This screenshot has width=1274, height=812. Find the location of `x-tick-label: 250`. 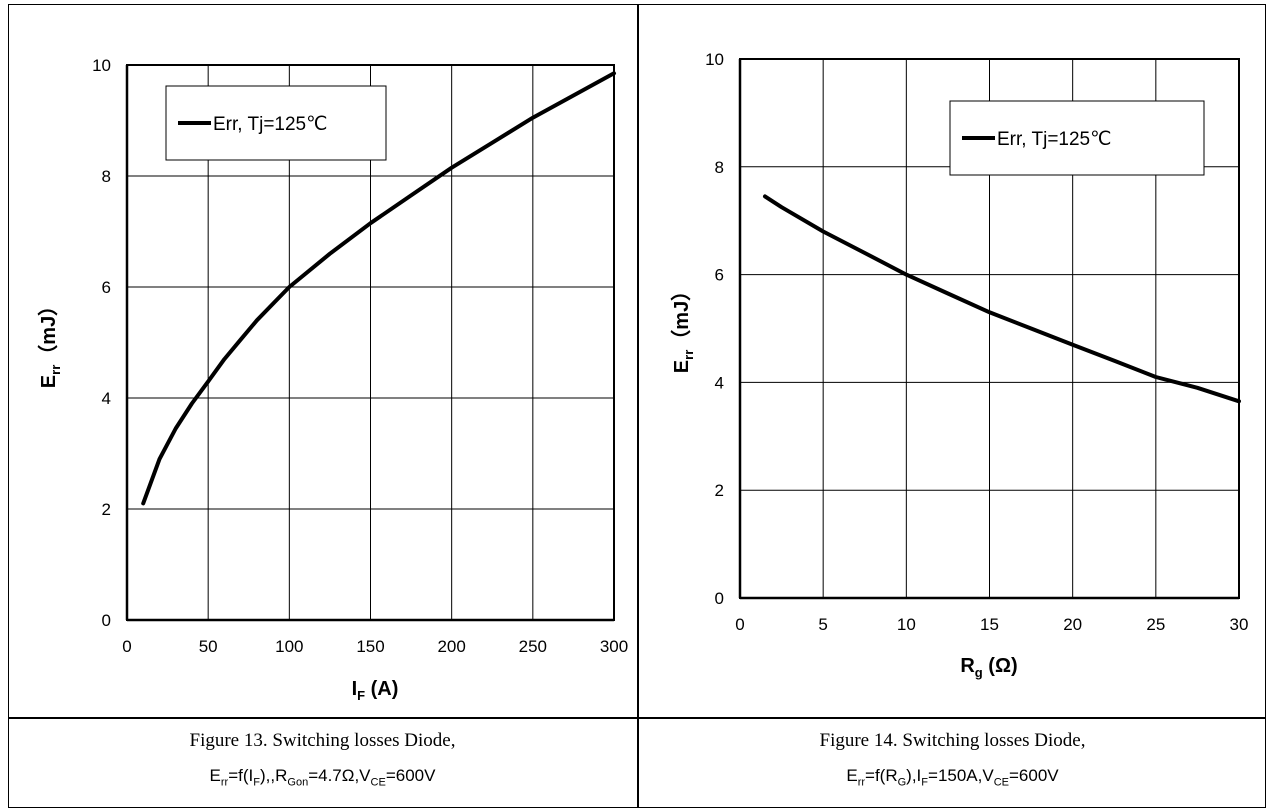

x-tick-label: 250 is located at coordinates (533, 646).